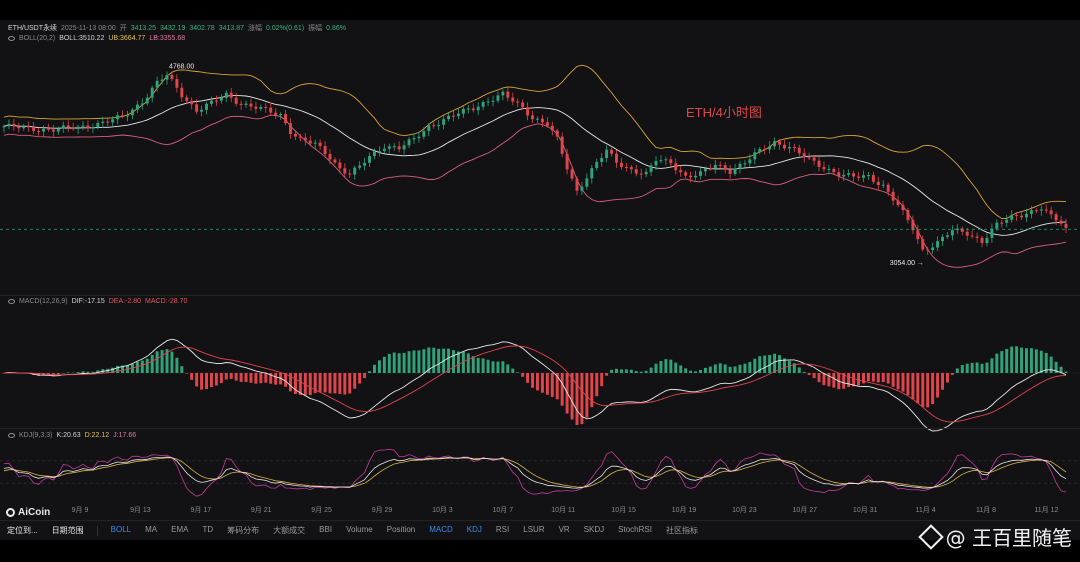 This screenshot has width=1080, height=562. Describe the element at coordinates (88, 301) in the screenshot. I see `macd-dif-value: DIF:-17.15` at that location.